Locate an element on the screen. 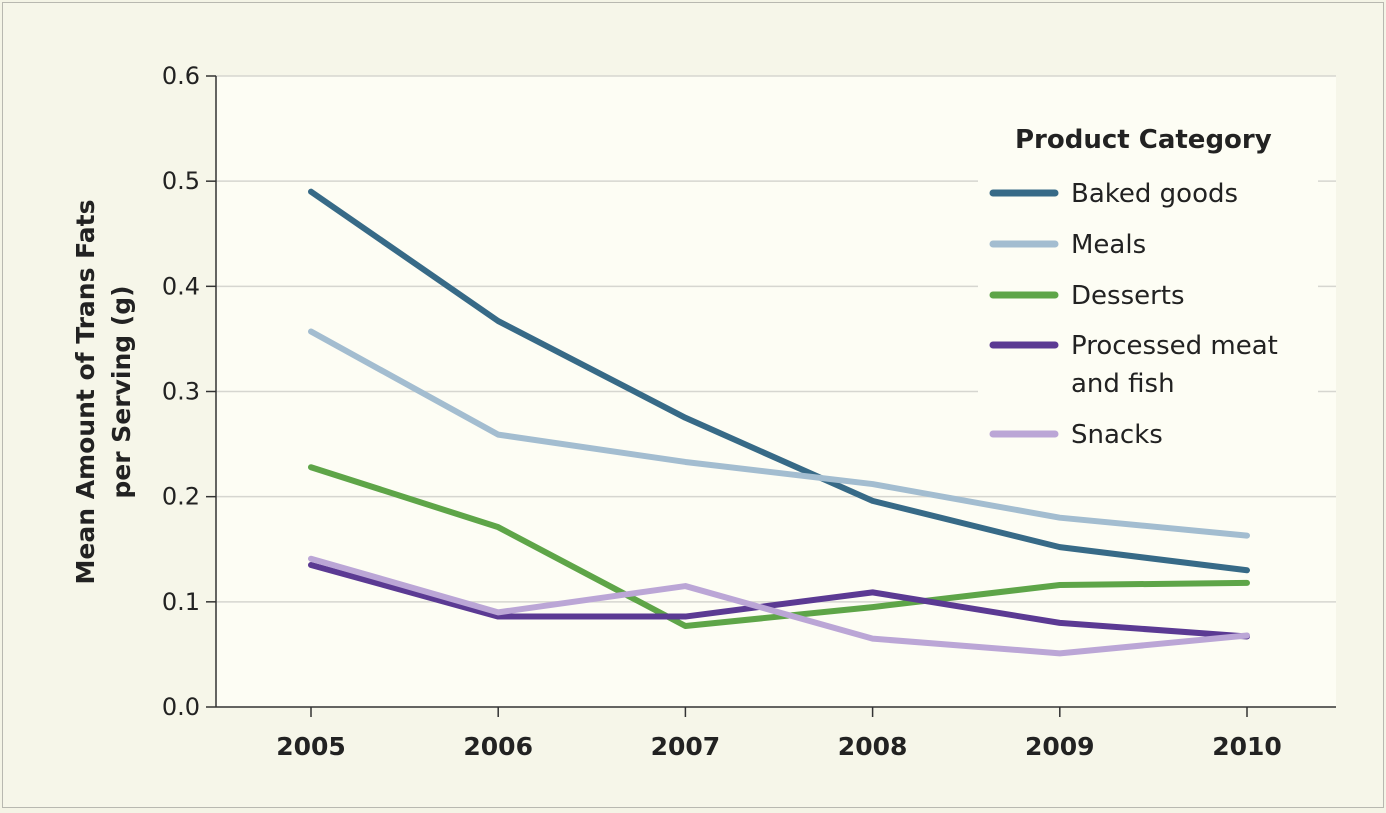 Image resolution: width=1386 pixels, height=813 pixels. y-axis-label: Mean Amount of Trans Fats is located at coordinates (85, 392).